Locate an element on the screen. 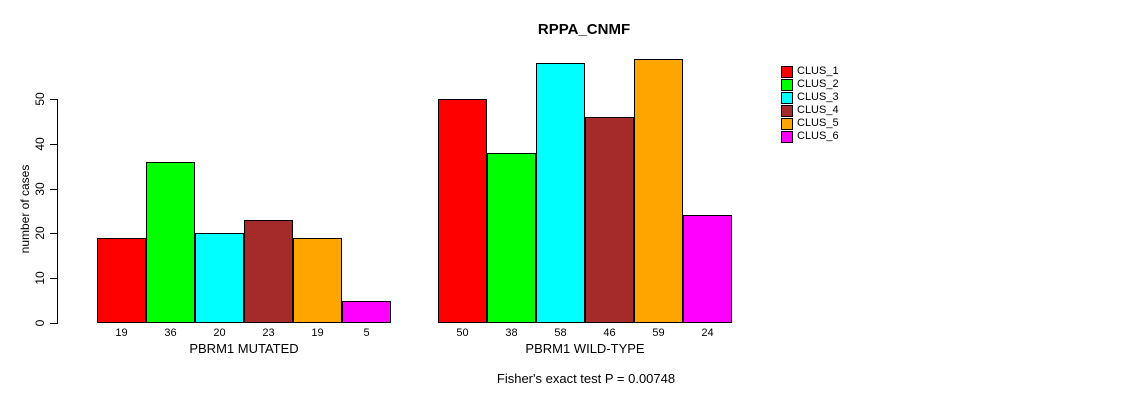 The width and height of the screenshot is (1140, 400). legend-row: CLUS_4 is located at coordinates (810, 110).